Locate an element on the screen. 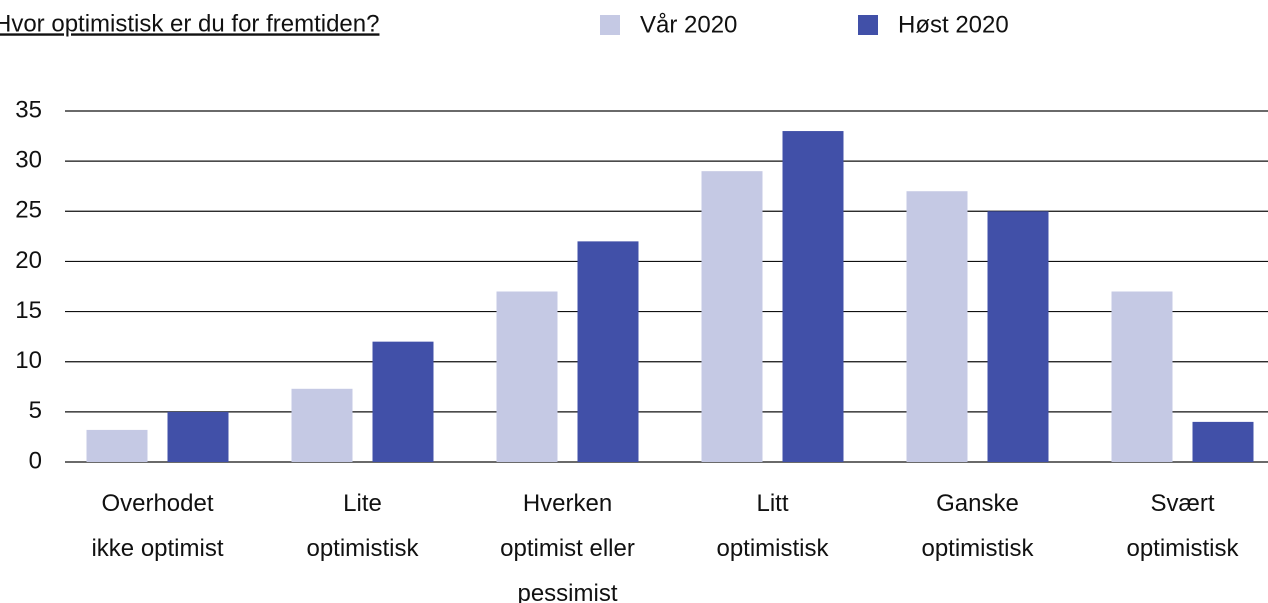 This screenshot has width=1268, height=603. x-tick-label: Ganske optimistisk is located at coordinates (977, 526).